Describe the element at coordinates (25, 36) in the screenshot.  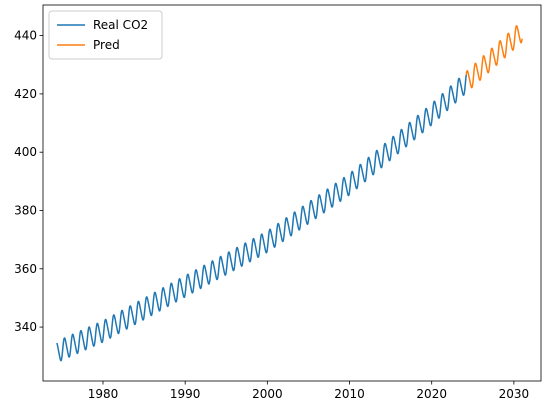
I see `y-tick-label: 440` at that location.